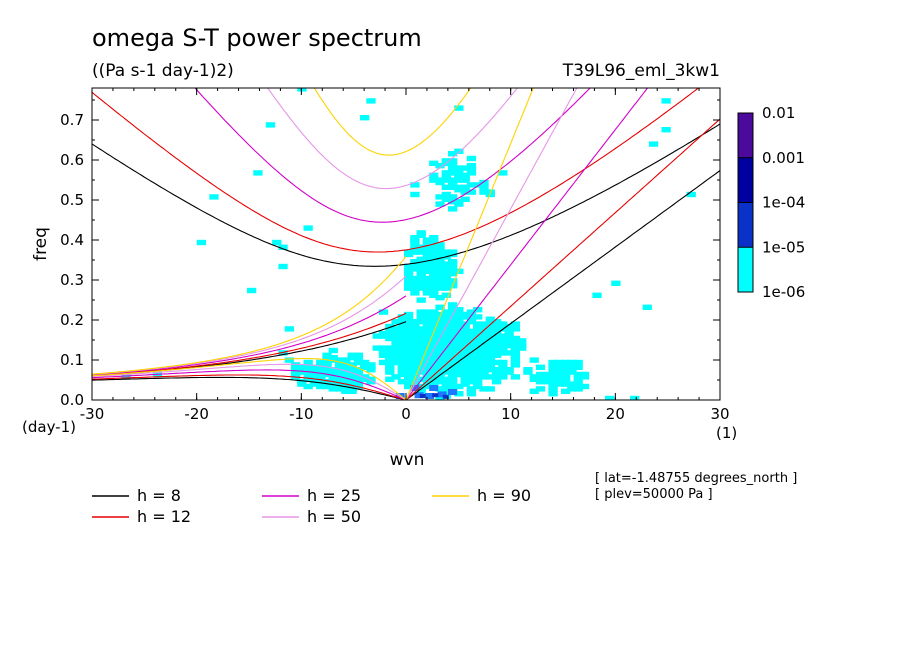 Image resolution: width=904 pixels, height=654 pixels. Describe the element at coordinates (72, 160) in the screenshot. I see `y-tick-label: 0.6` at that location.